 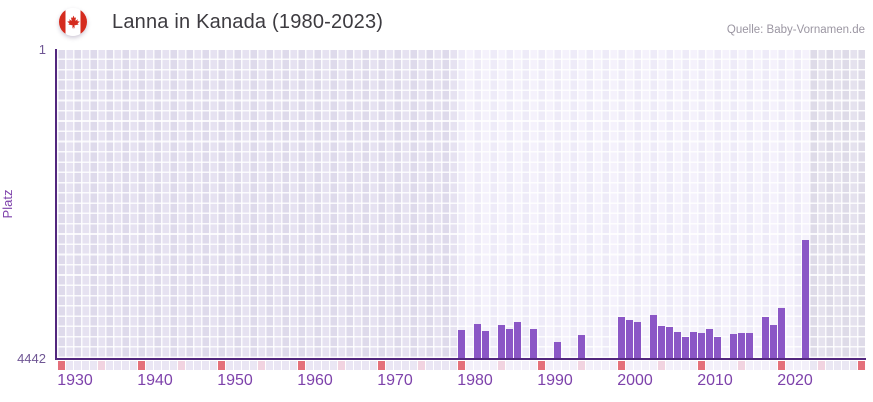 I want to click on strip-cell-1932, so click(x=93, y=365).